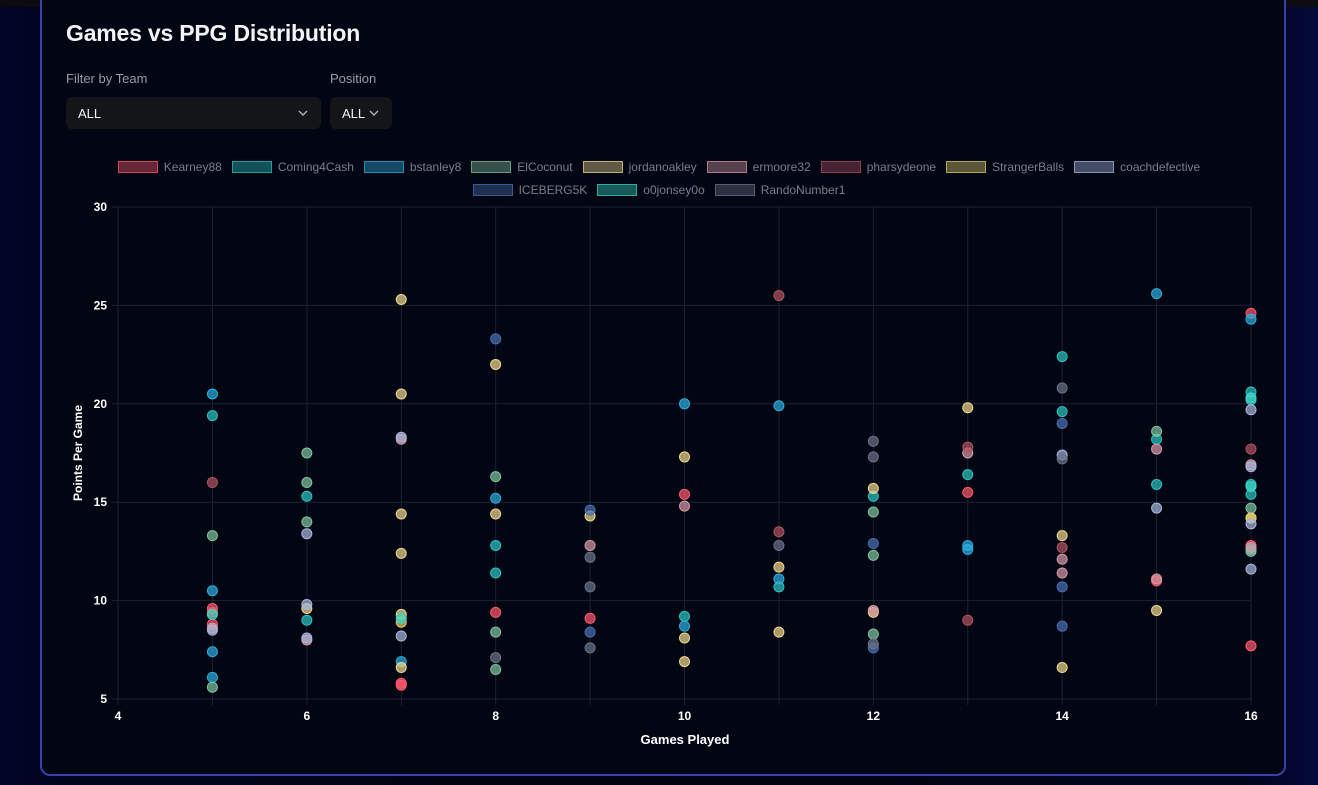 The width and height of the screenshot is (1318, 785). I want to click on legend-label: ICEBERG5K, so click(553, 190).